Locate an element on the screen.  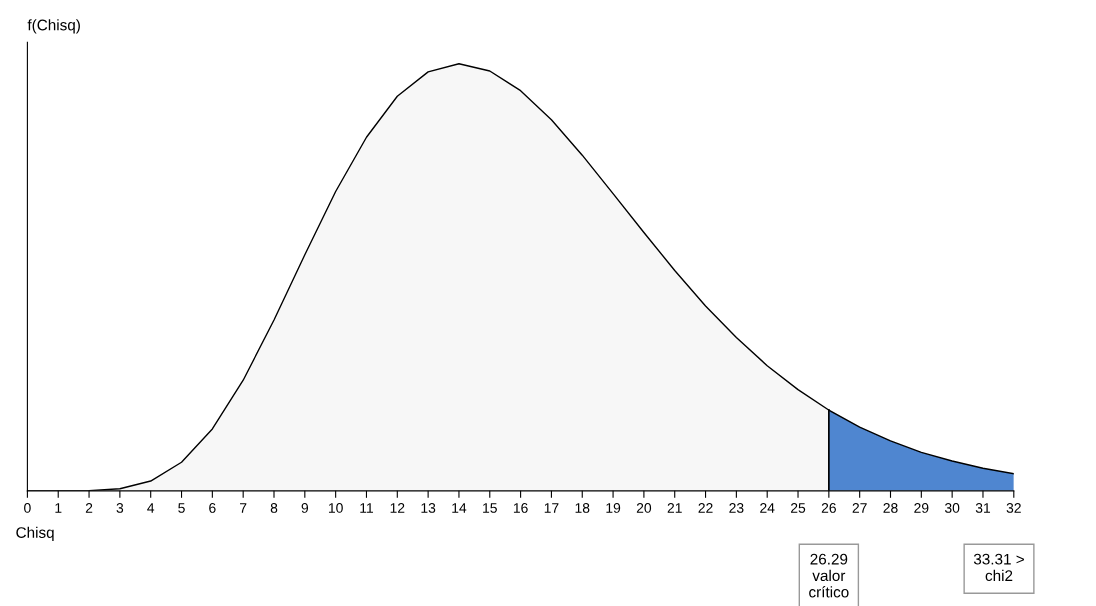
x-tick-label: 19 is located at coordinates (613, 508).